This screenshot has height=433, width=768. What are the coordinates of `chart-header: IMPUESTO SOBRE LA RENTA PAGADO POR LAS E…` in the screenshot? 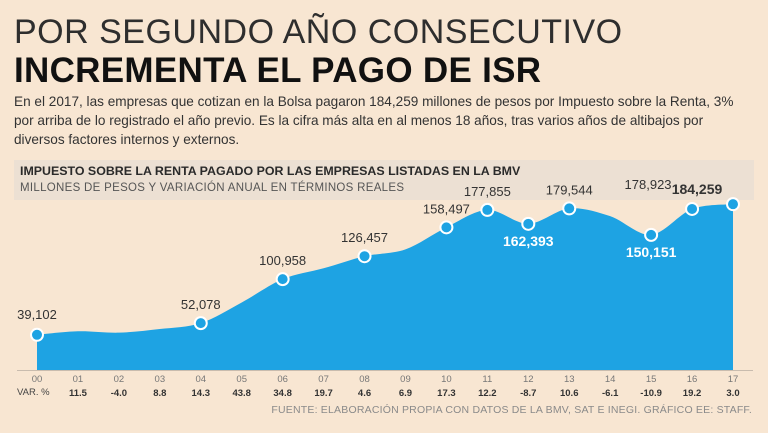 It's located at (384, 180).